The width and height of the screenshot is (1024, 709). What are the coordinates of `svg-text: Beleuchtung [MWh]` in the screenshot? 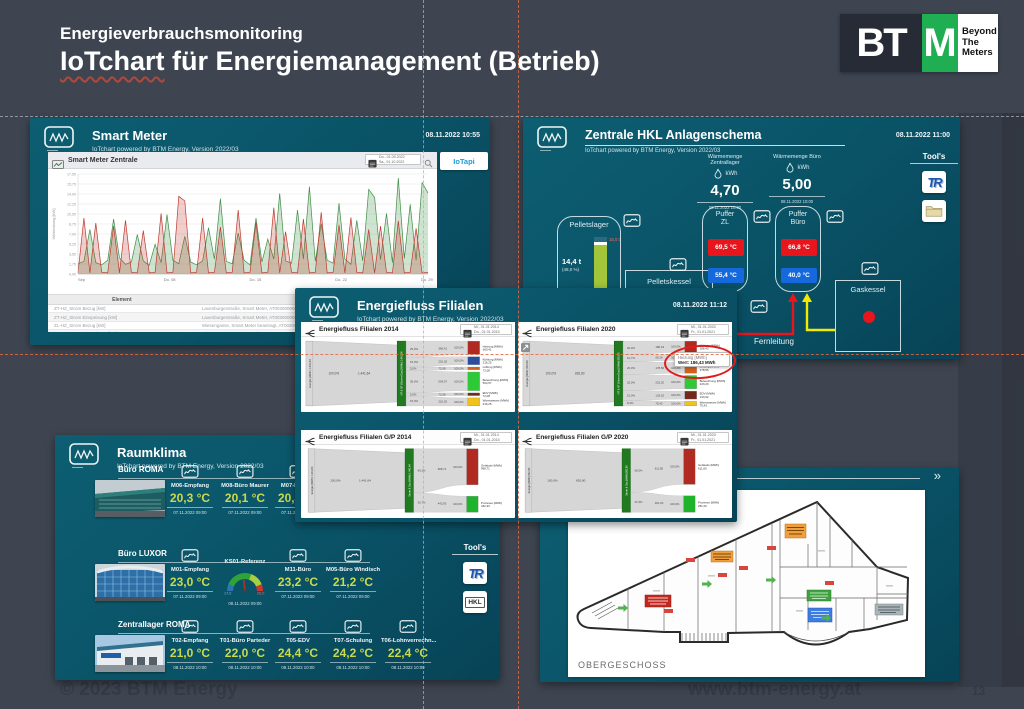 It's located at (713, 381).